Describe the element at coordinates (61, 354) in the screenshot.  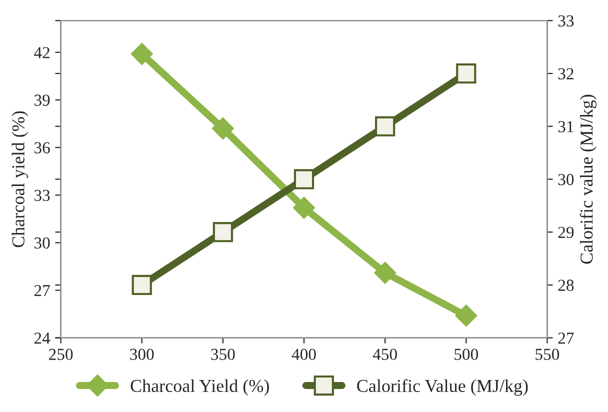
I see `x-tick-label: 250` at that location.